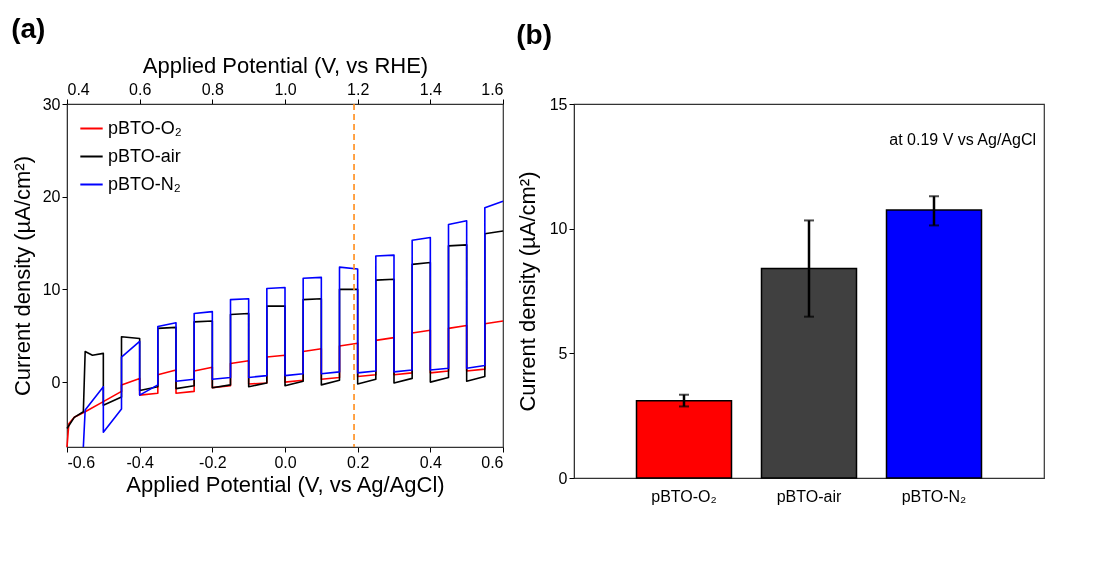 The width and height of the screenshot is (1103, 570). I want to click on x-tick-label: 0.0, so click(285, 462).